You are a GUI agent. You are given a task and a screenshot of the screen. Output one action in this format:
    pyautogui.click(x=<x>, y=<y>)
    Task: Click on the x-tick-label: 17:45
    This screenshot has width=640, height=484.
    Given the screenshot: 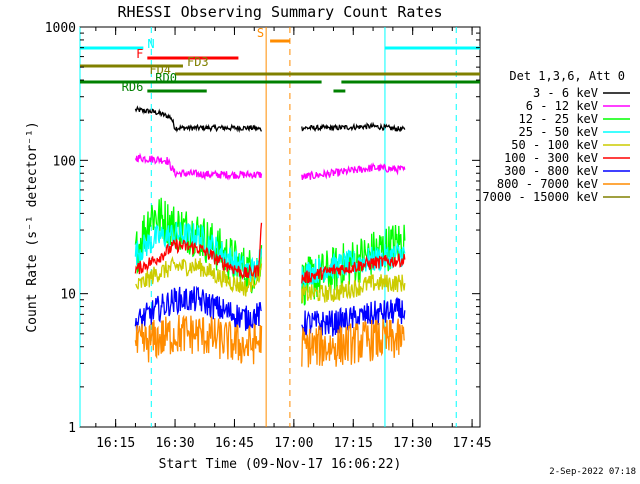 What is the action you would take?
    pyautogui.click(x=472, y=443)
    